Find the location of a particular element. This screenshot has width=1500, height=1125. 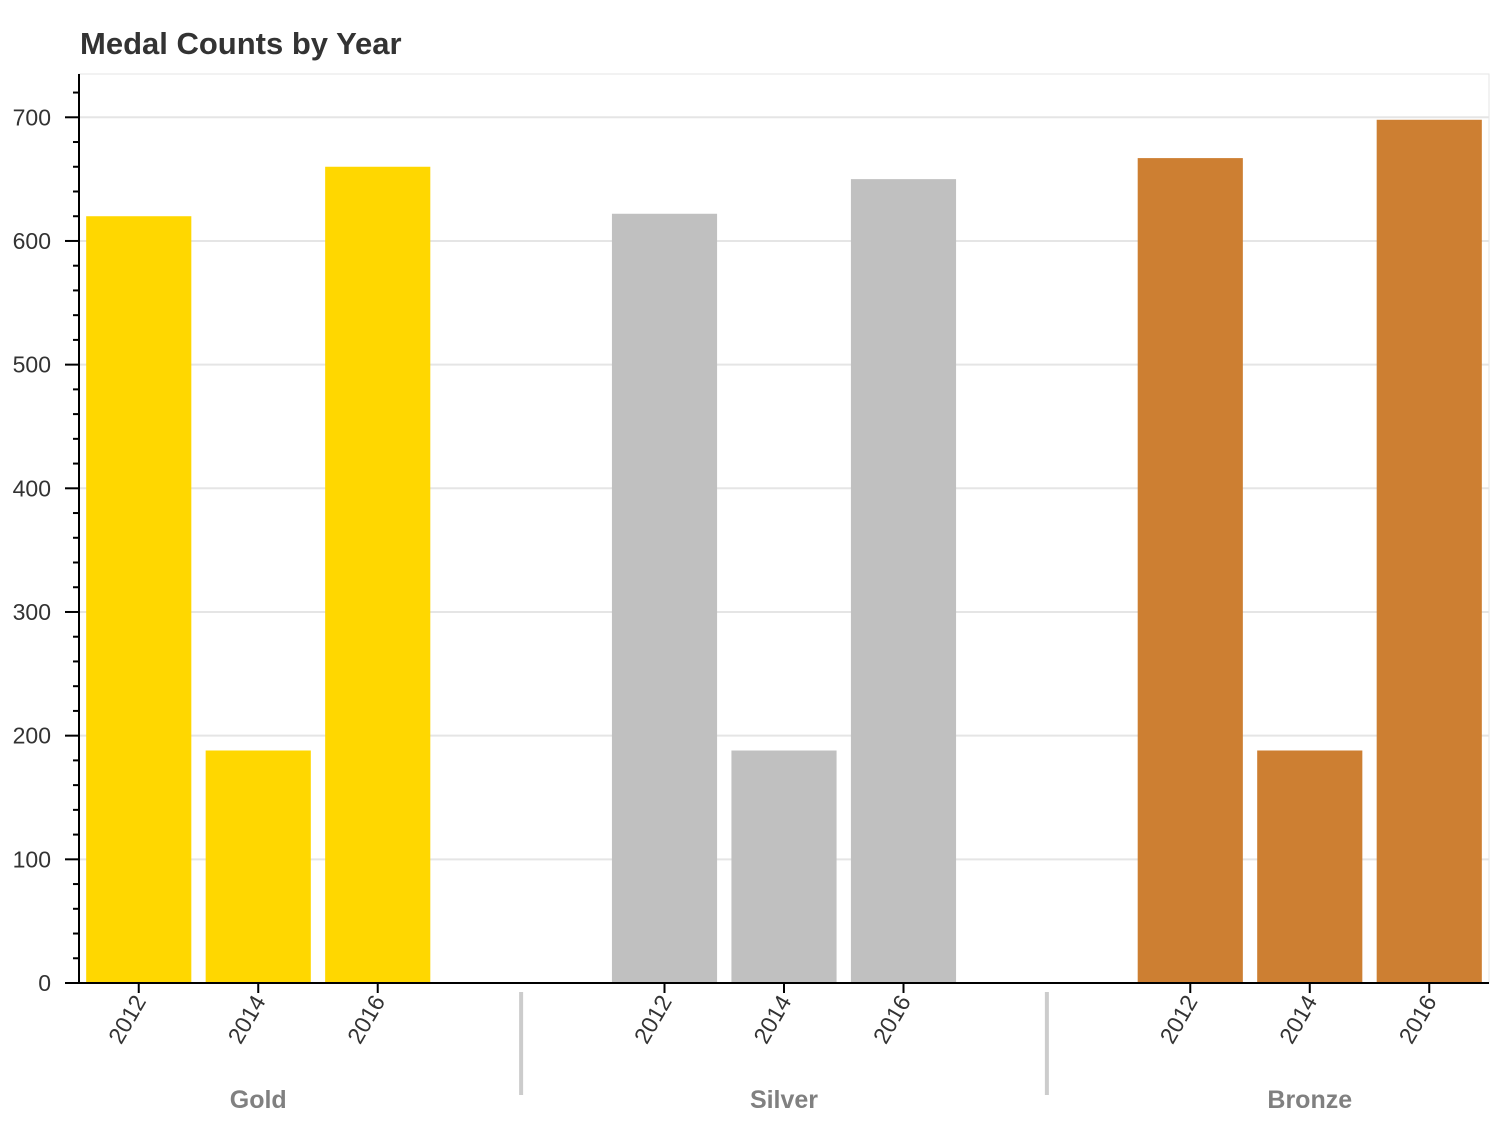

bar-gold-2016 is located at coordinates (378, 574).